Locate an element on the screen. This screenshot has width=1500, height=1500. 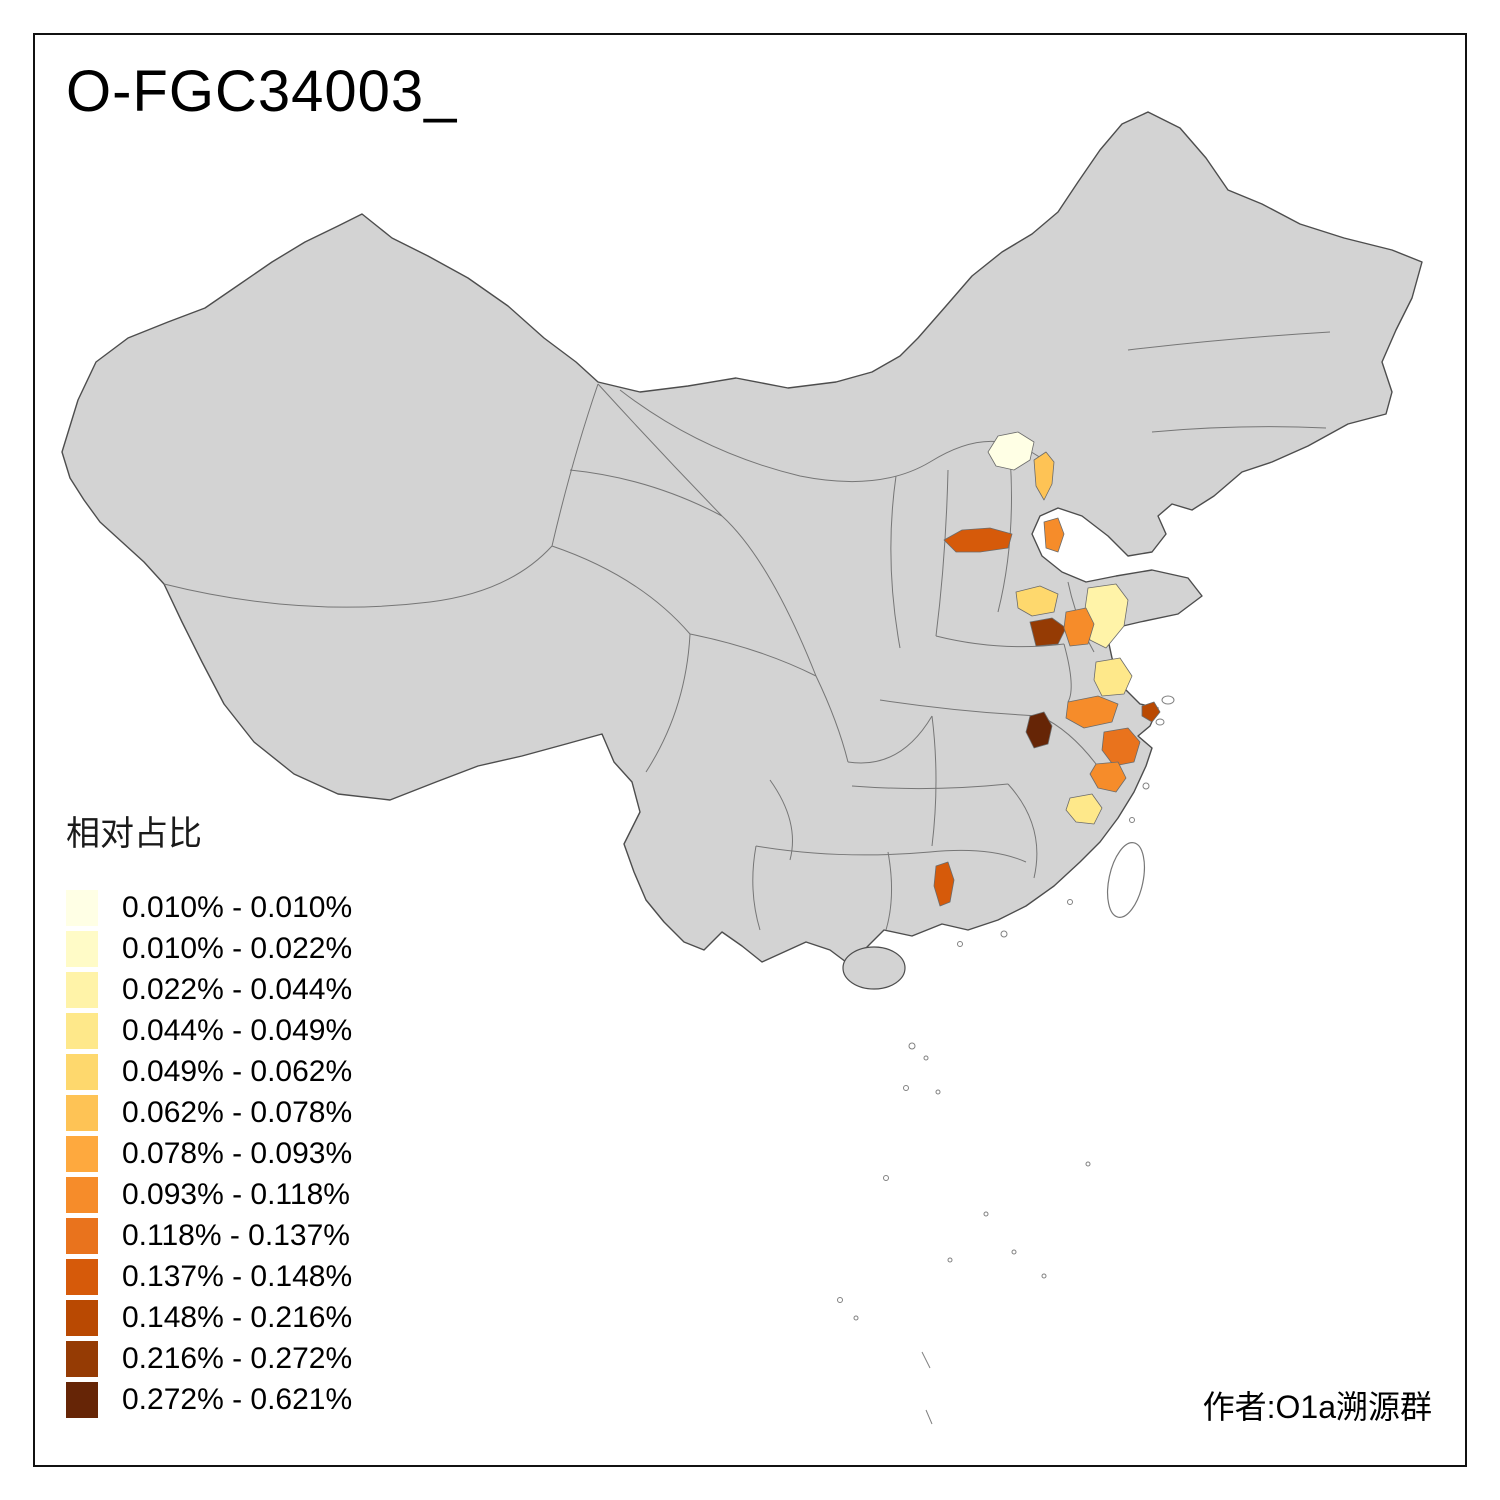
legend-item: 0.148% - 0.216% is located at coordinates (209, 1317).